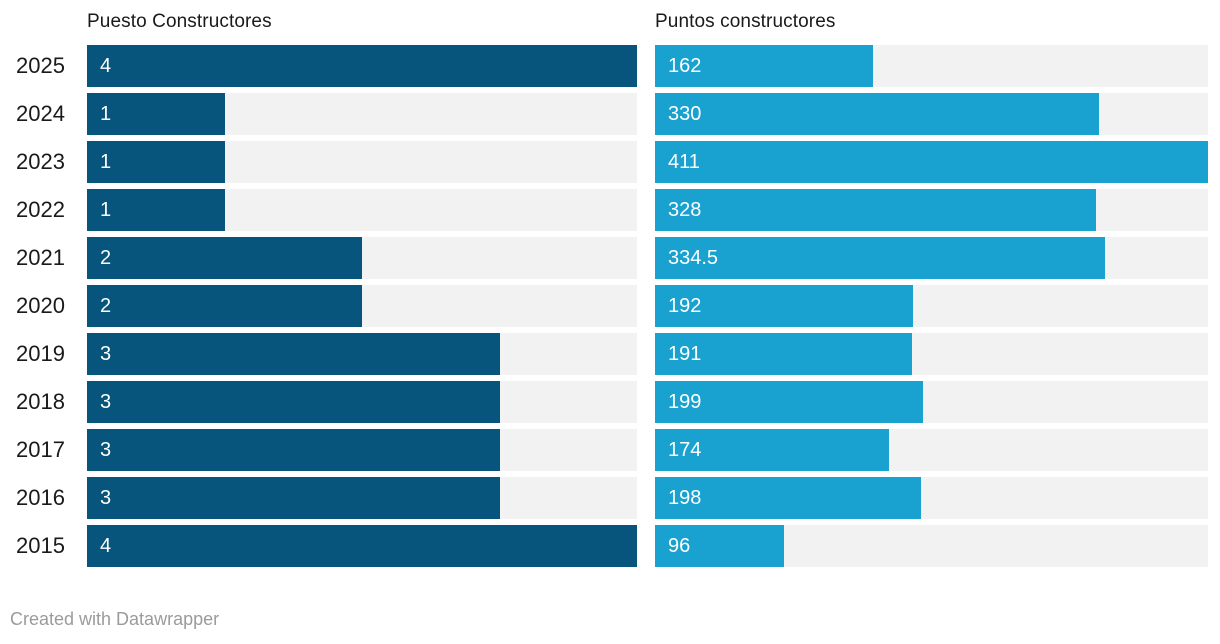 Image resolution: width=1220 pixels, height=644 pixels. I want to click on puntos-value-label: 96, so click(679, 546).